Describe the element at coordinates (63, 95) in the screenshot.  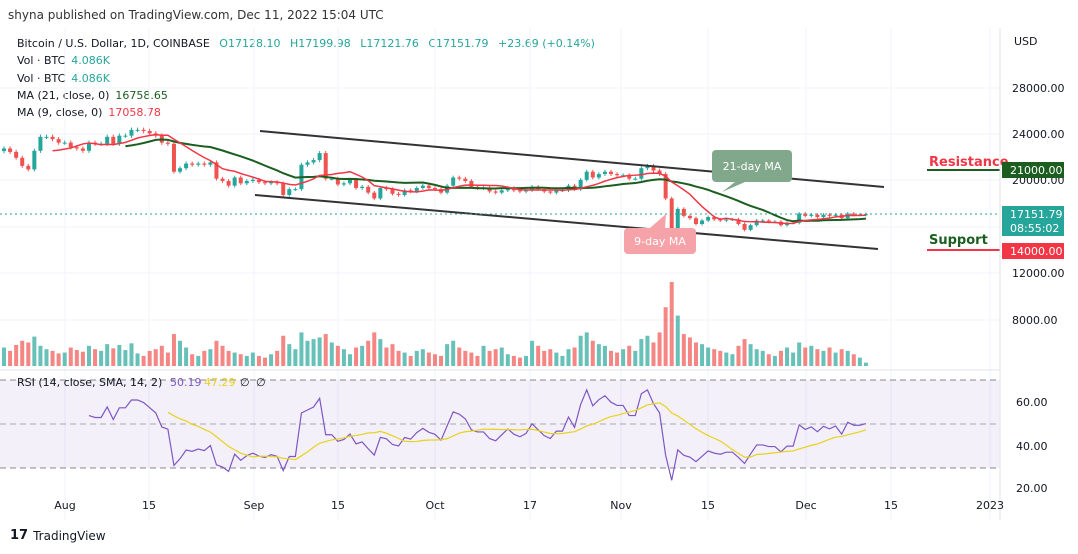
I see `ma21-label: MA (21, close, 0)` at that location.